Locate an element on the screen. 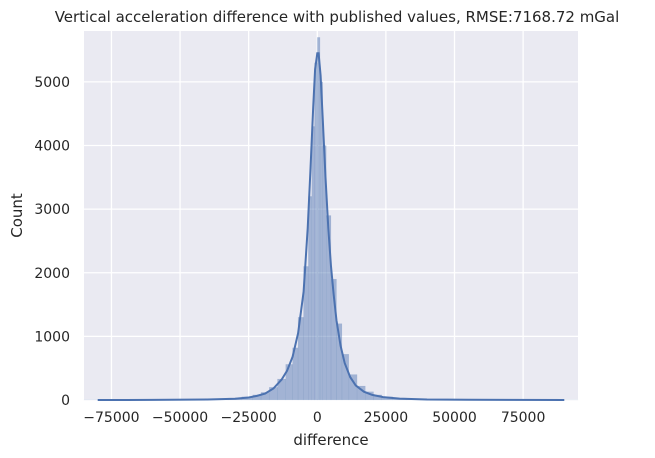 The height and width of the screenshot is (458, 655). y-tick-label: 0 is located at coordinates (65, 401).